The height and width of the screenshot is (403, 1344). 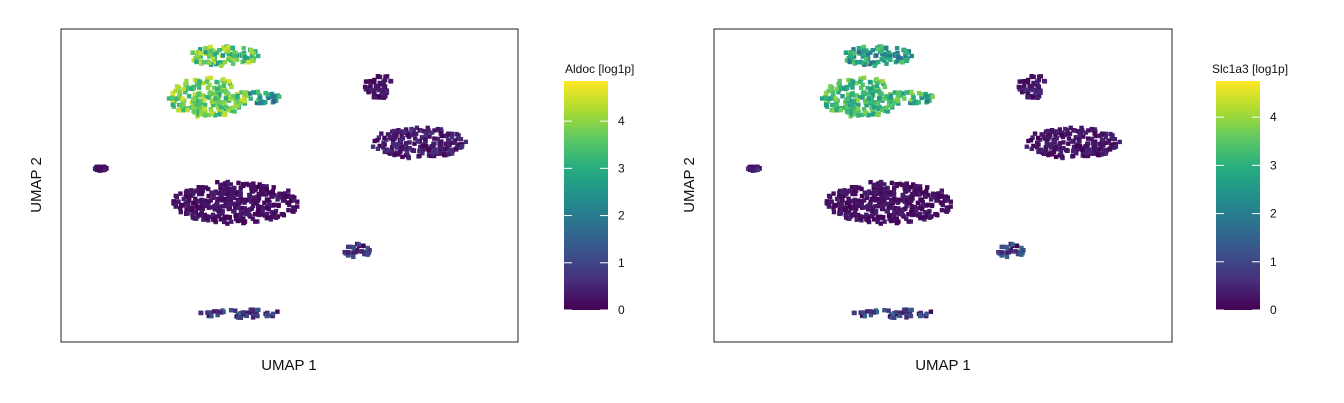 What do you see at coordinates (621, 216) in the screenshot?
I see `colorbar-tick-label: 2` at bounding box center [621, 216].